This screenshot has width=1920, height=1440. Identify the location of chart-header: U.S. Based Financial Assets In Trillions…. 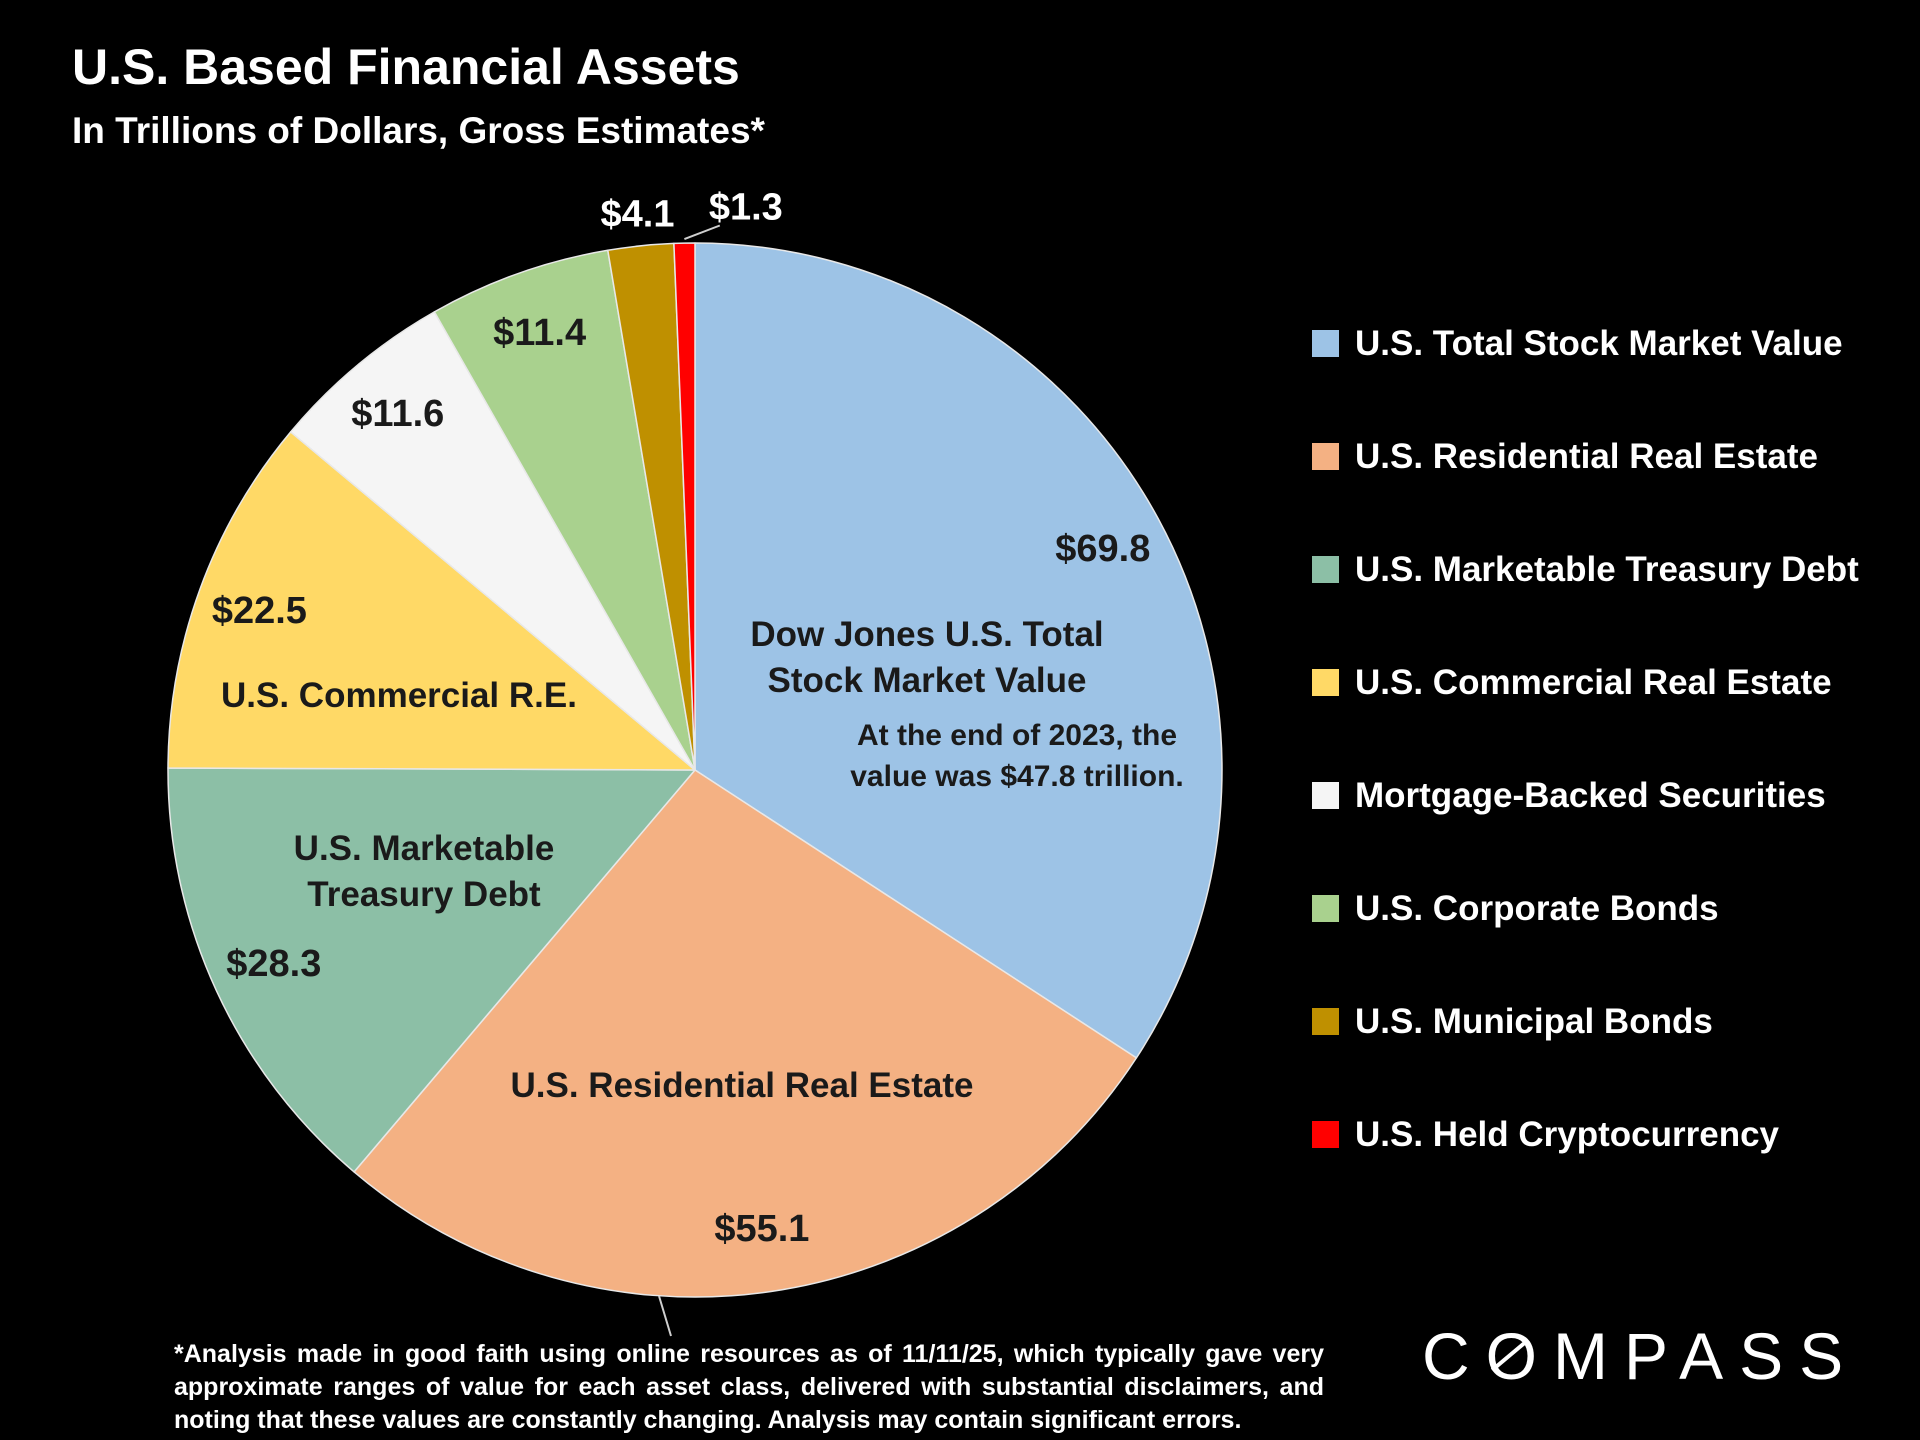
(418, 95).